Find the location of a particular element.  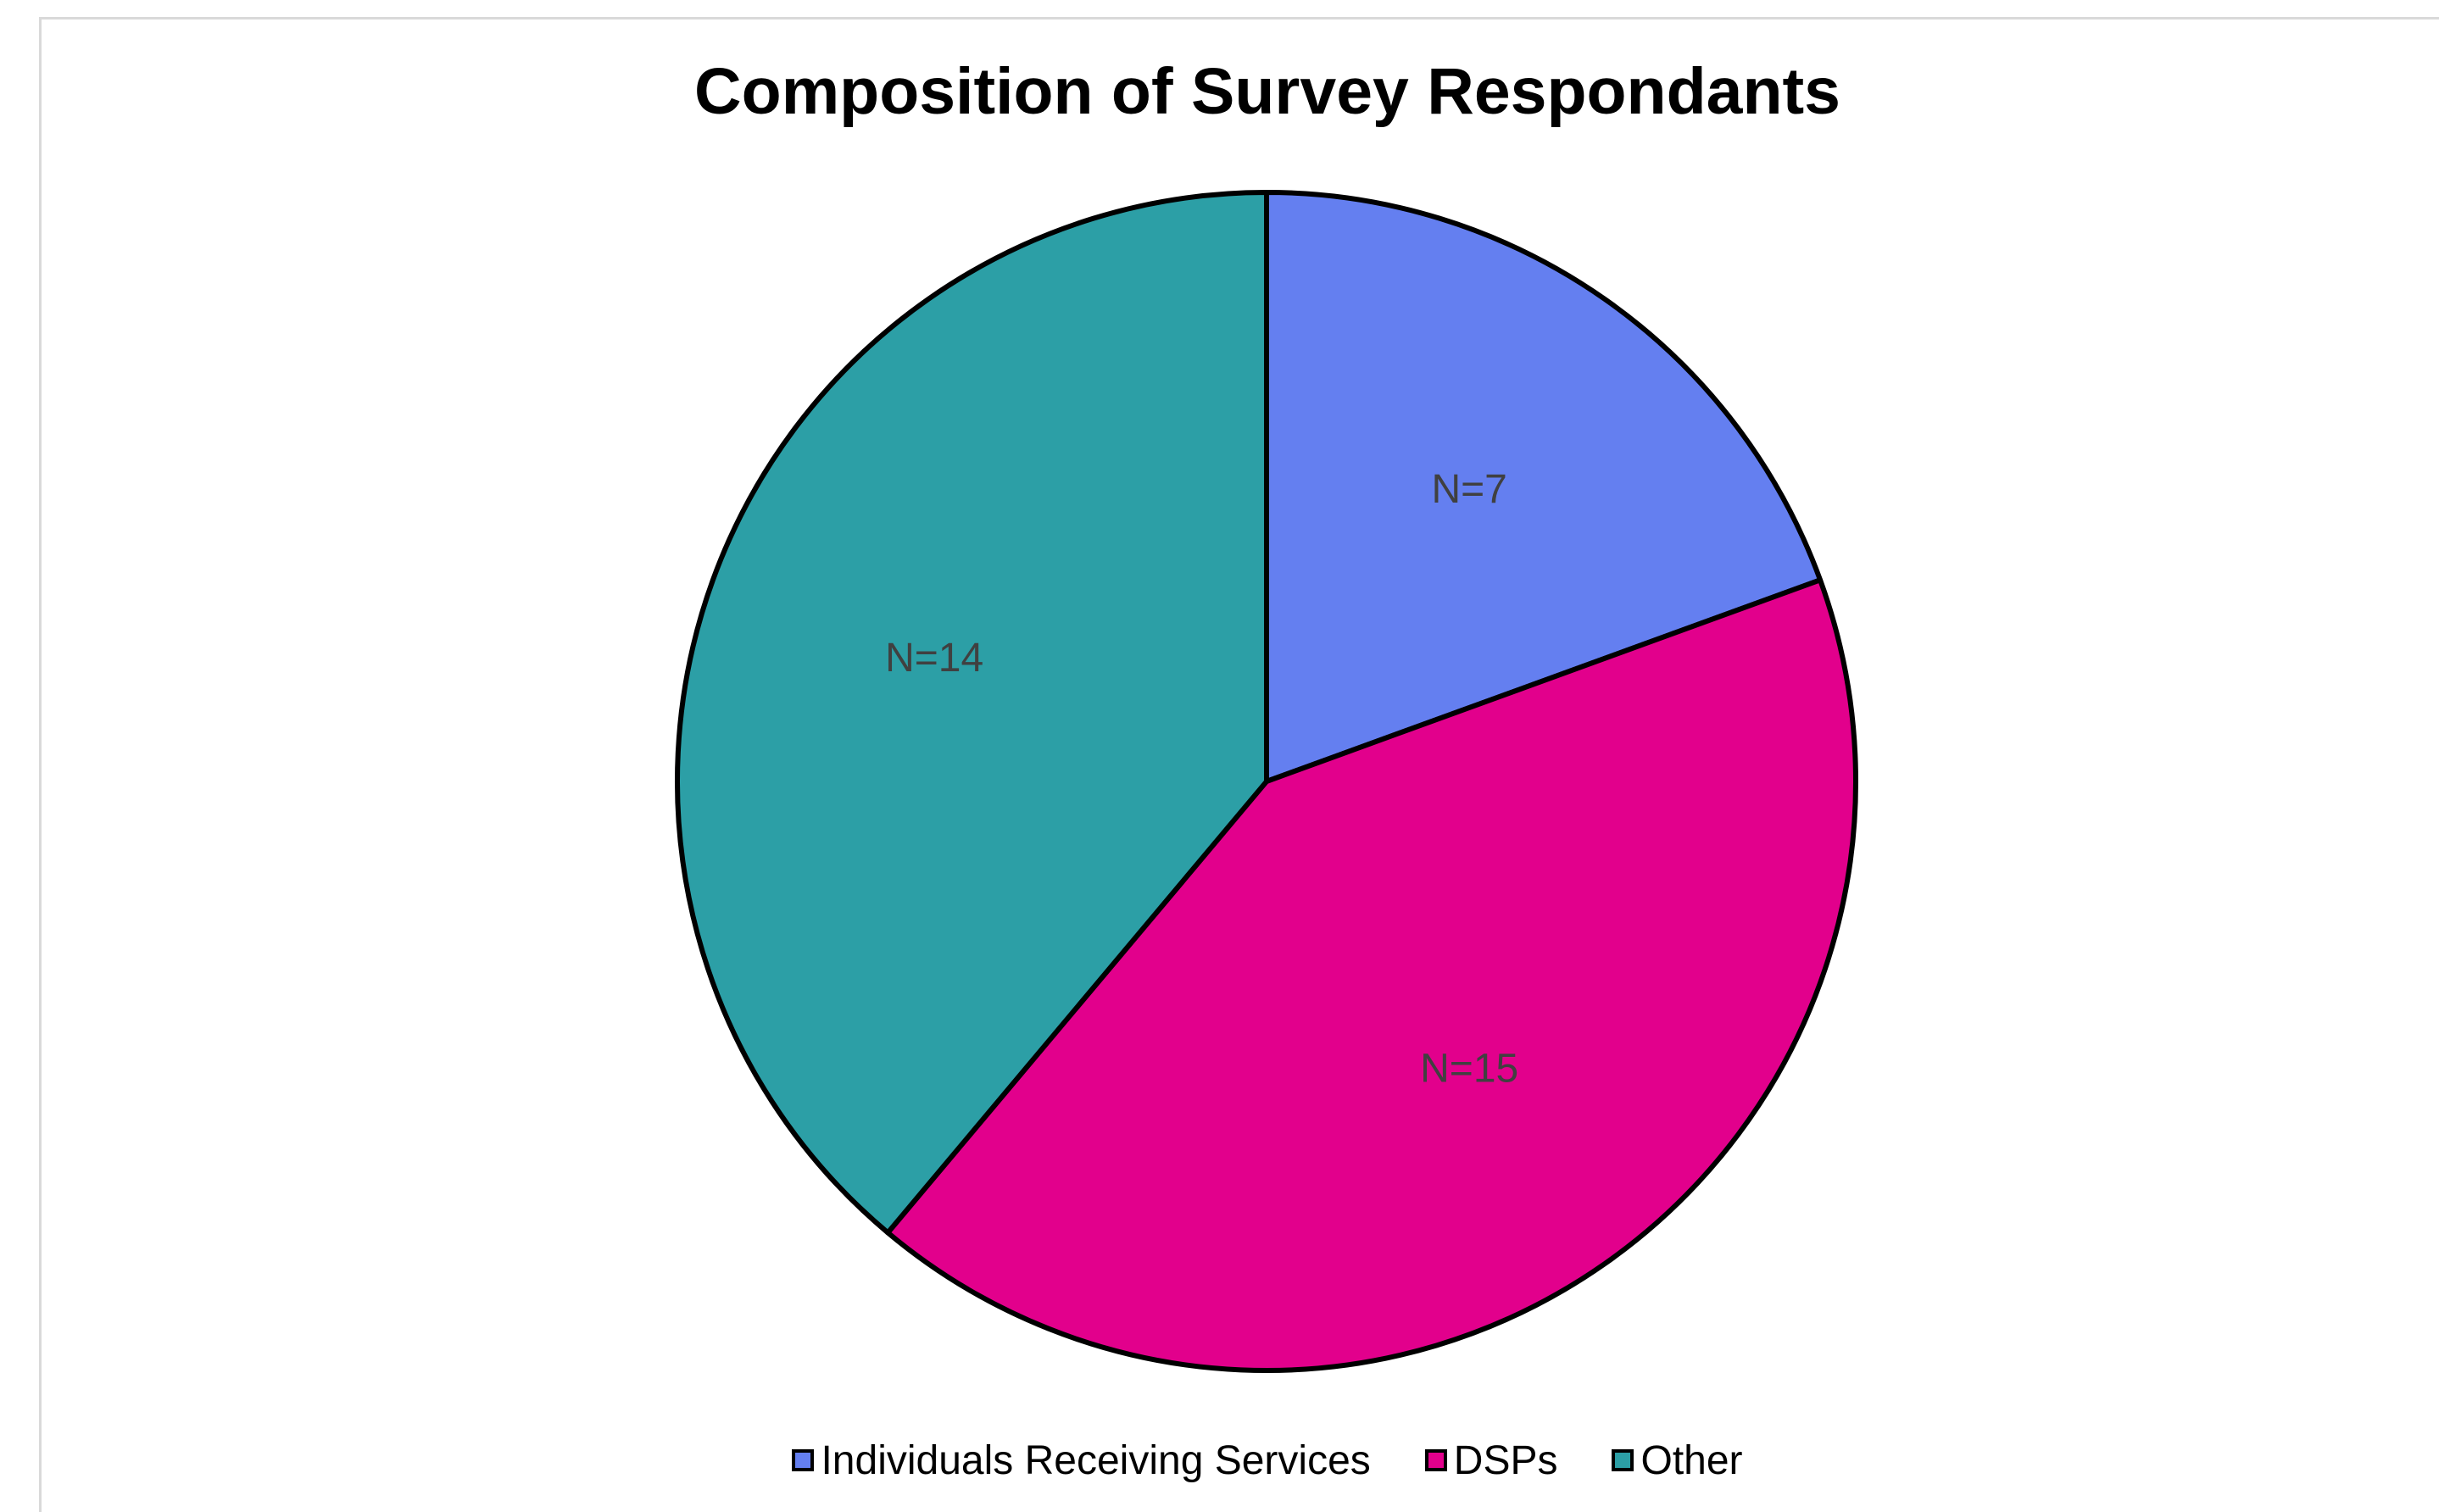

legend-item-dsps: DSPs is located at coordinates (1491, 1461).